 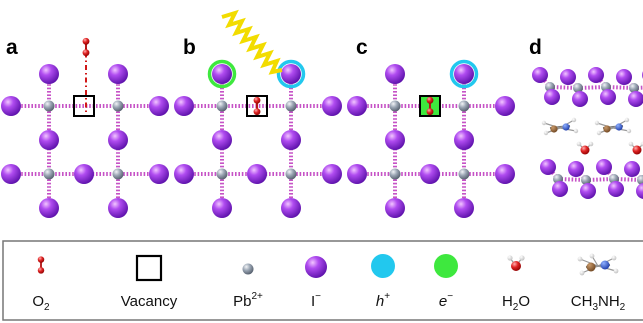 I want to click on legend-hole-label: h+, so click(x=383, y=300).